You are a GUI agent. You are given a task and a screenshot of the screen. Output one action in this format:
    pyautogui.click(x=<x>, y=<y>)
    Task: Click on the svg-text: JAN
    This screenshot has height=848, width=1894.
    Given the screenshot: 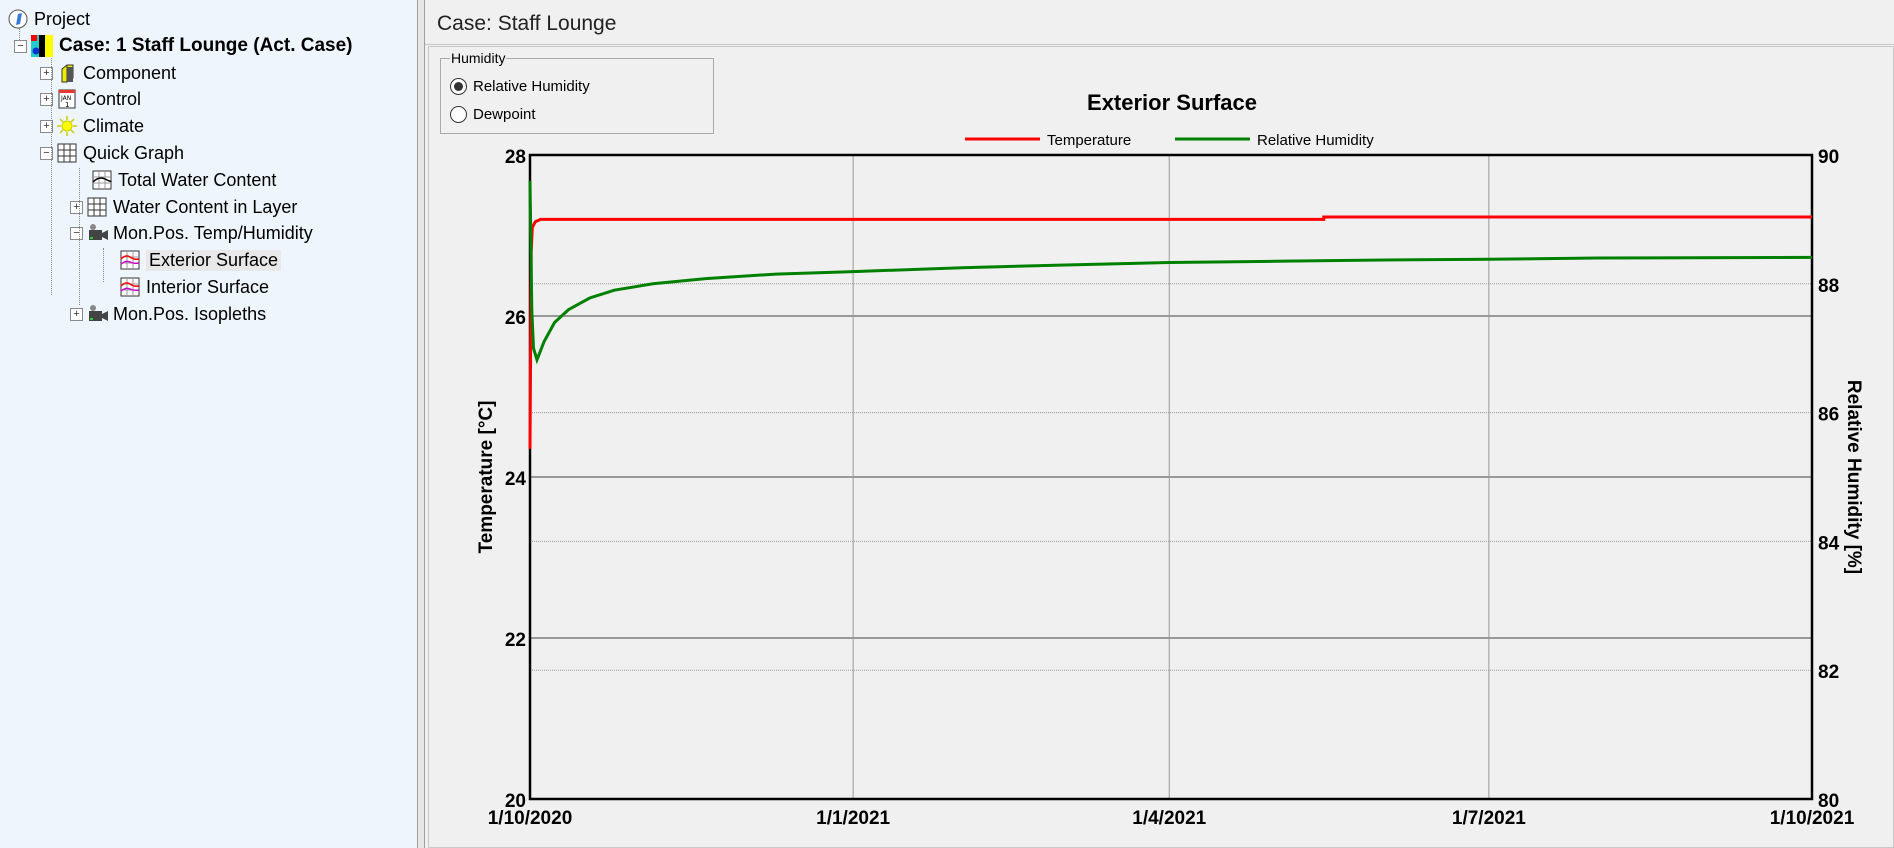 What is the action you would take?
    pyautogui.click(x=65, y=98)
    